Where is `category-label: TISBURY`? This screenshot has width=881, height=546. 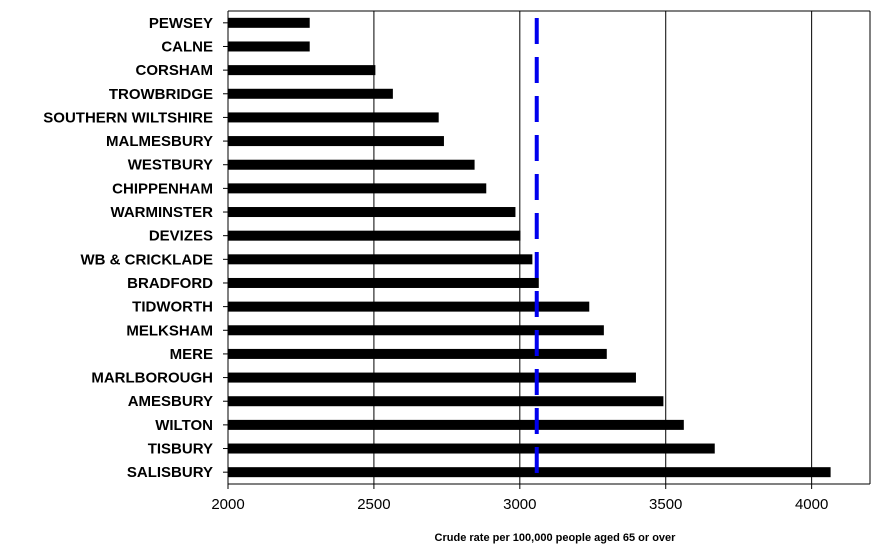 category-label: TISBURY is located at coordinates (180, 449).